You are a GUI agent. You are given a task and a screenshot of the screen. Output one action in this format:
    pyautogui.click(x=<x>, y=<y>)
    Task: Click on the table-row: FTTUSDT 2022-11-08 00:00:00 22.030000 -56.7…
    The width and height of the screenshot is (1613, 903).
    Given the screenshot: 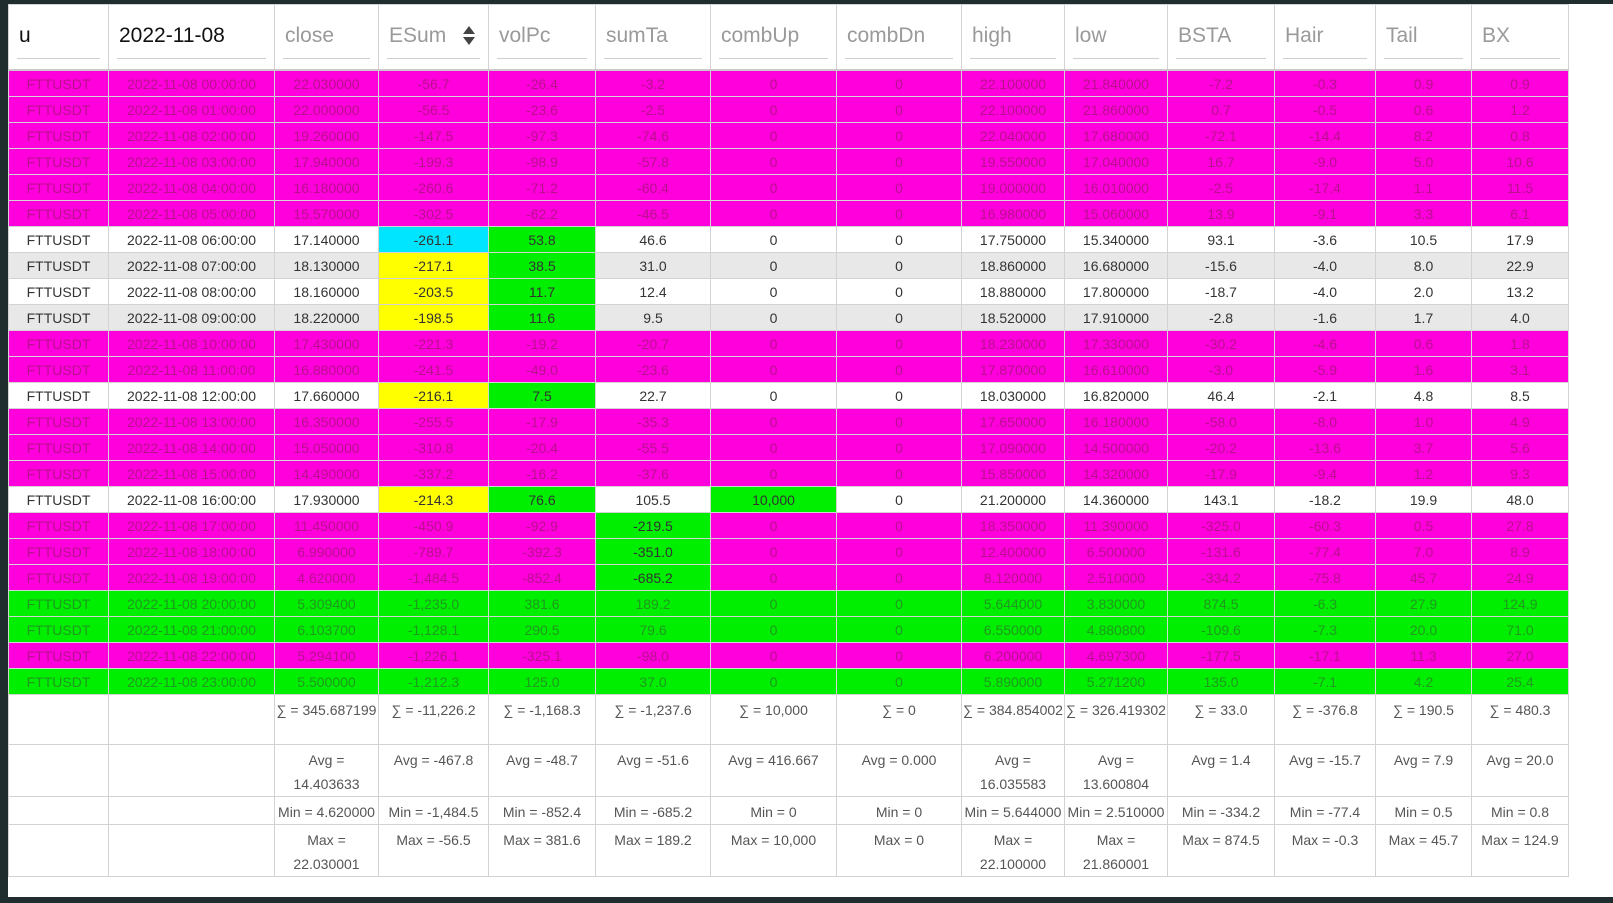 What is the action you would take?
    pyautogui.click(x=788, y=83)
    